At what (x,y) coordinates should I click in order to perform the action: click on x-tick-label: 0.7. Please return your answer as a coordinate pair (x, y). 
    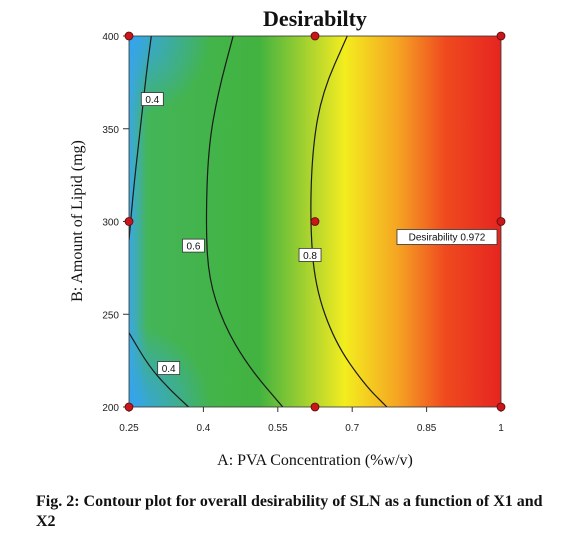
    Looking at the image, I should click on (352, 428).